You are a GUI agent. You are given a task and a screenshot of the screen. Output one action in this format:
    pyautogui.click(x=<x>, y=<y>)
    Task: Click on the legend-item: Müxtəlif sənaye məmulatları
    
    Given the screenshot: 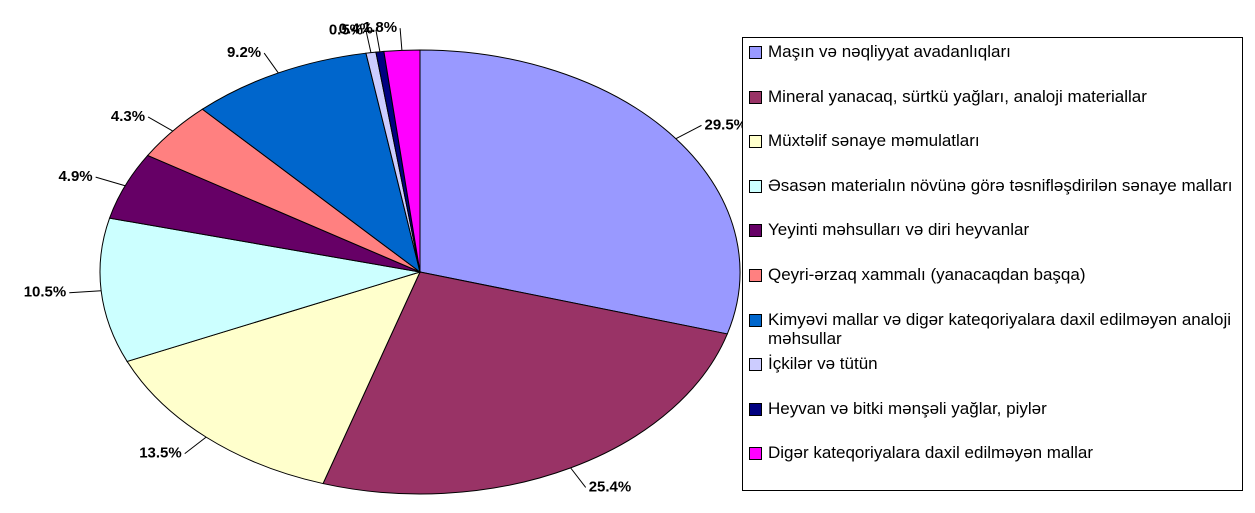 What is the action you would take?
    pyautogui.click(x=992, y=153)
    